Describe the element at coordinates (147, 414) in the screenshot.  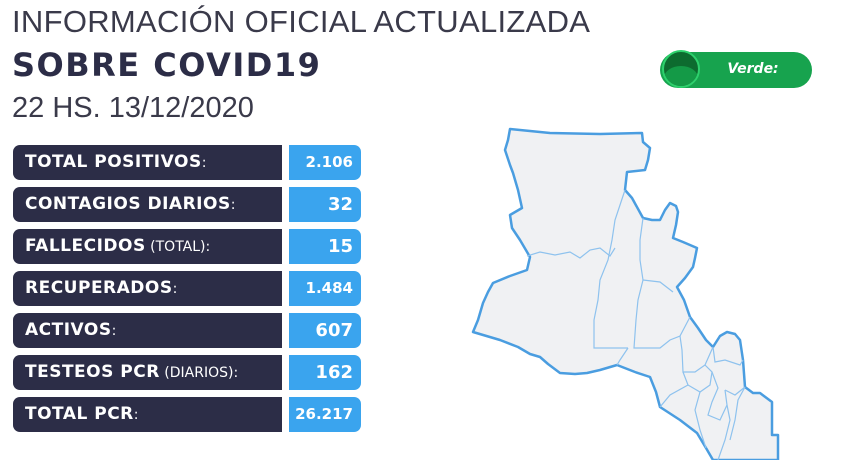
I see `stat-label: TOTAL PCR:` at that location.